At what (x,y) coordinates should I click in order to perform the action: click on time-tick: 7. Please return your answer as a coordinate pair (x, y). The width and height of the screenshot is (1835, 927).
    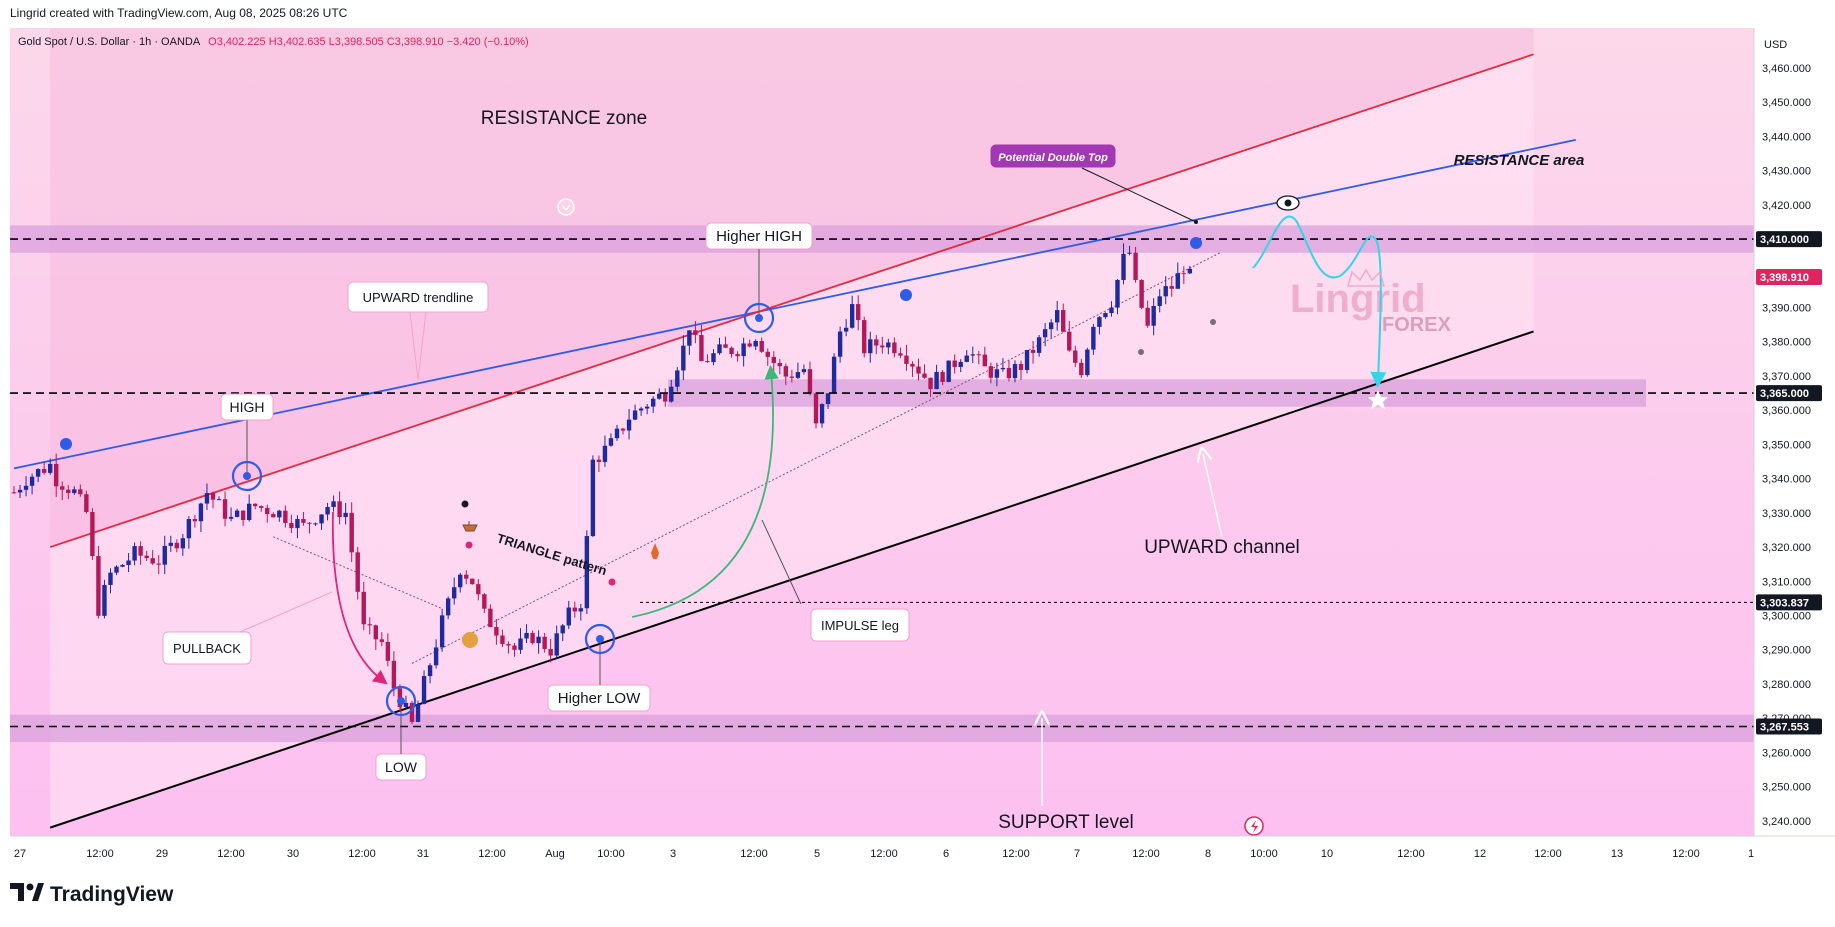
    Looking at the image, I should click on (1077, 854).